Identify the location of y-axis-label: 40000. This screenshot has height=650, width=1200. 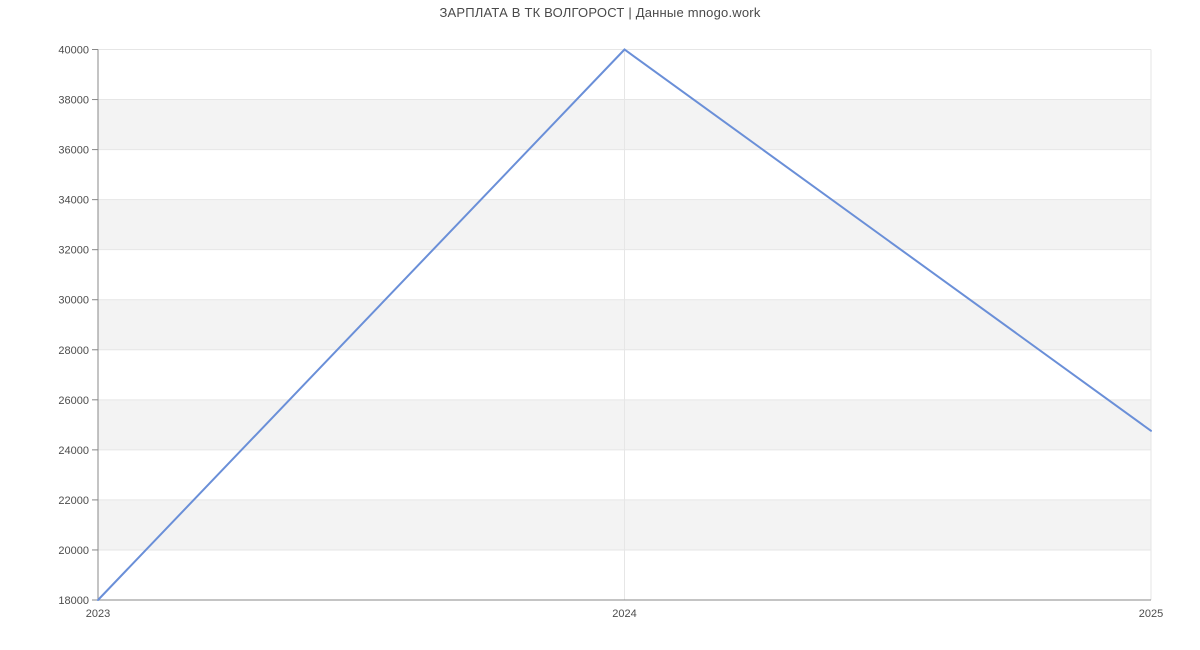
(73, 51).